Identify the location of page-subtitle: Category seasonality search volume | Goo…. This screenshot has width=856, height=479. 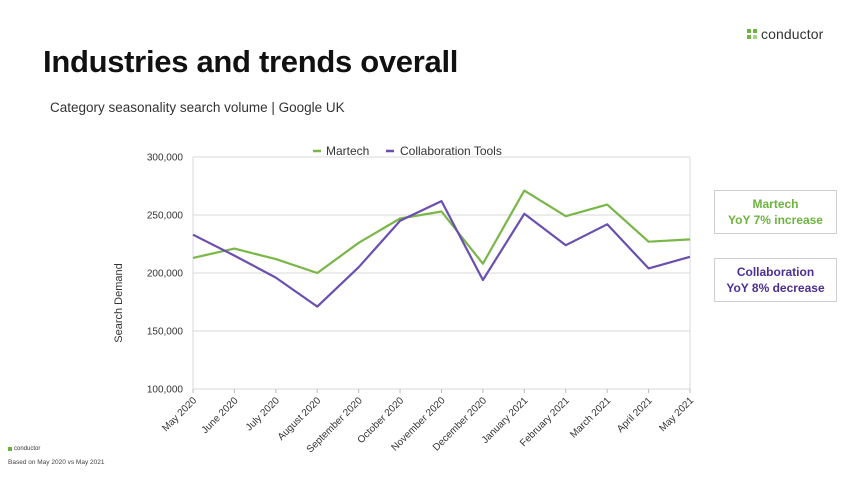
(197, 107).